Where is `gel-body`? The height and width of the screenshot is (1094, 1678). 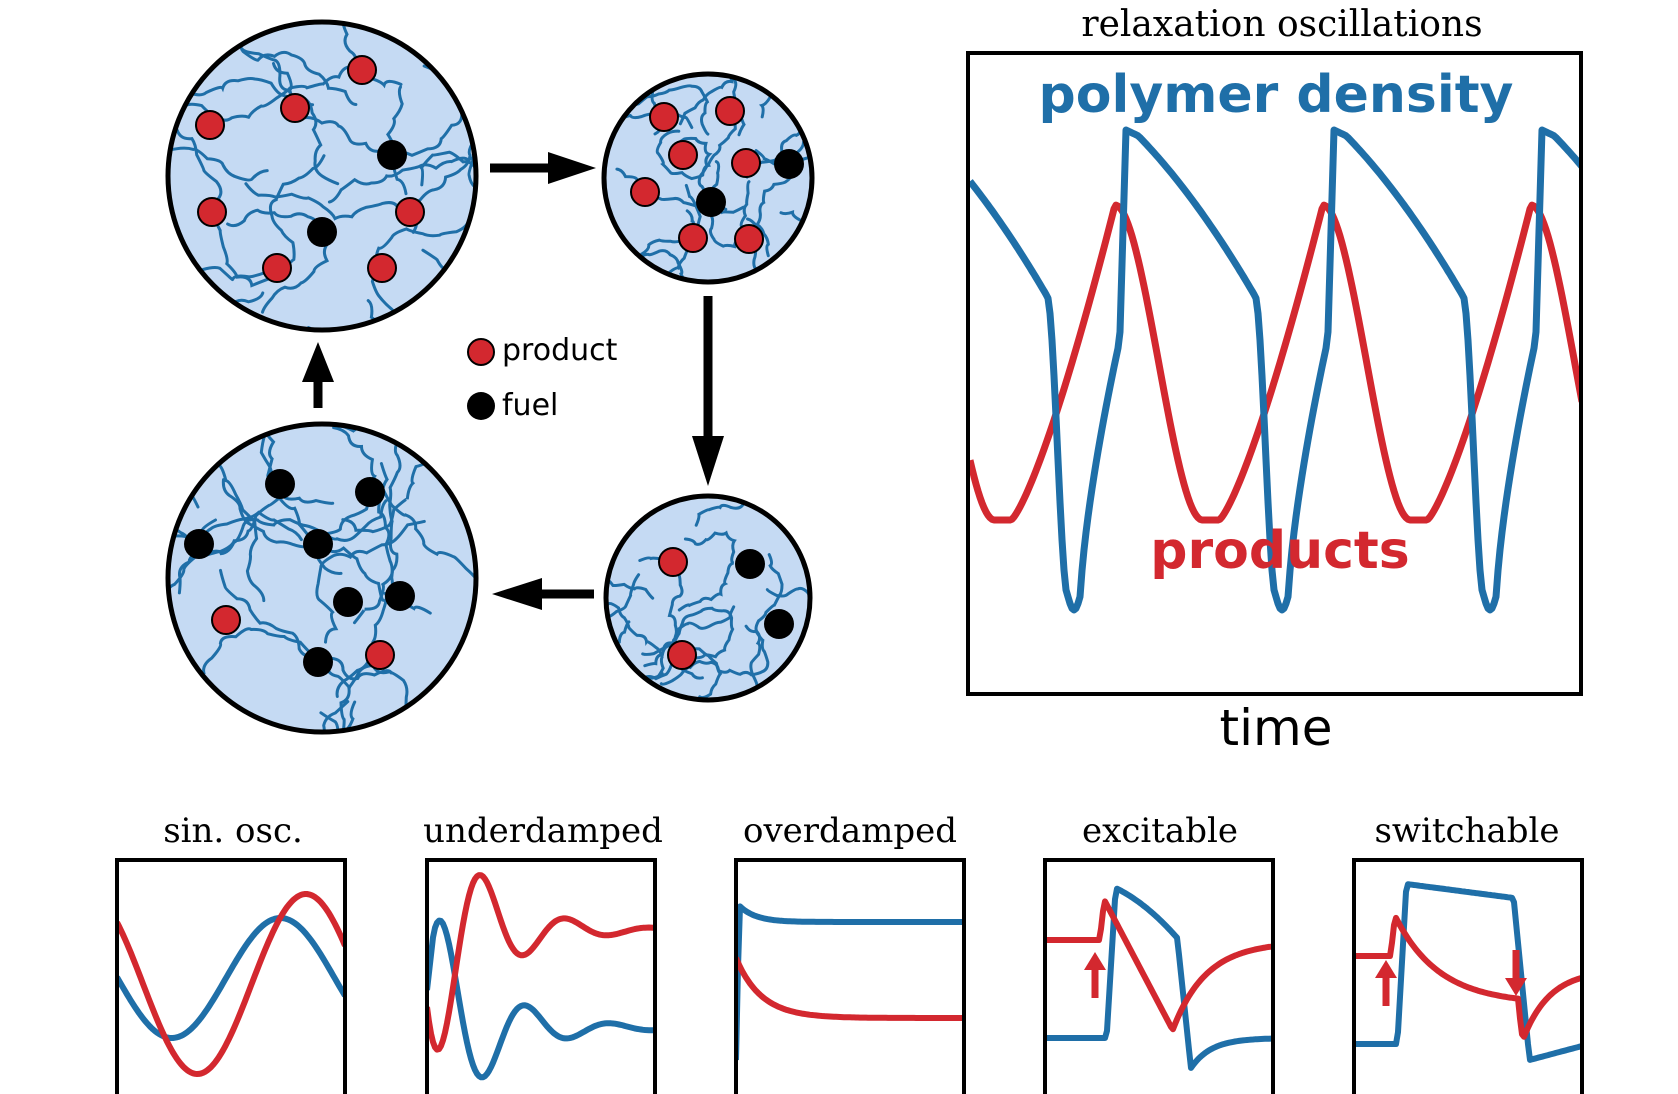 gel-body is located at coordinates (322, 578).